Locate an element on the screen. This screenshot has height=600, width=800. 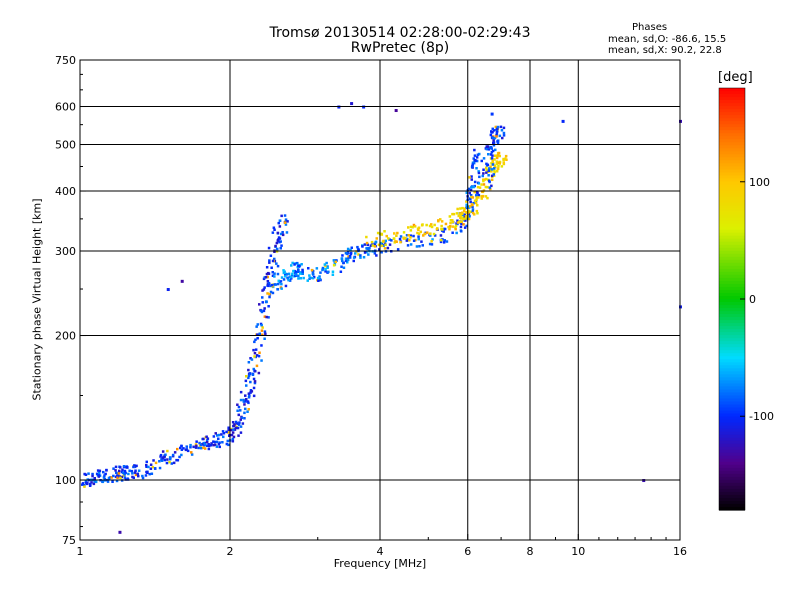
x-tick-label: 16 is located at coordinates (680, 551).